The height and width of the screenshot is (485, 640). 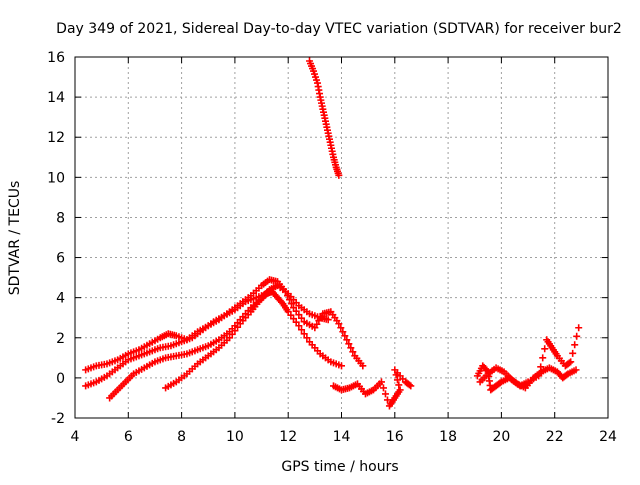 I want to click on x-tick-label: 16, so click(x=395, y=437).